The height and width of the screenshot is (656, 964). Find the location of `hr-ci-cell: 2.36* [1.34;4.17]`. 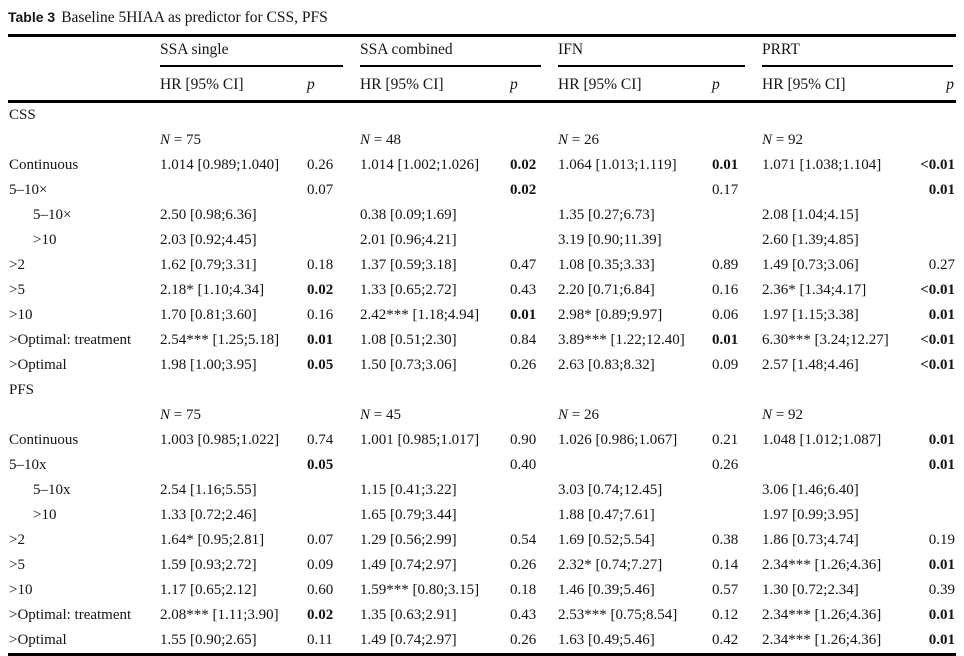

hr-ci-cell: 2.36* [1.34;4.17] is located at coordinates (814, 290).